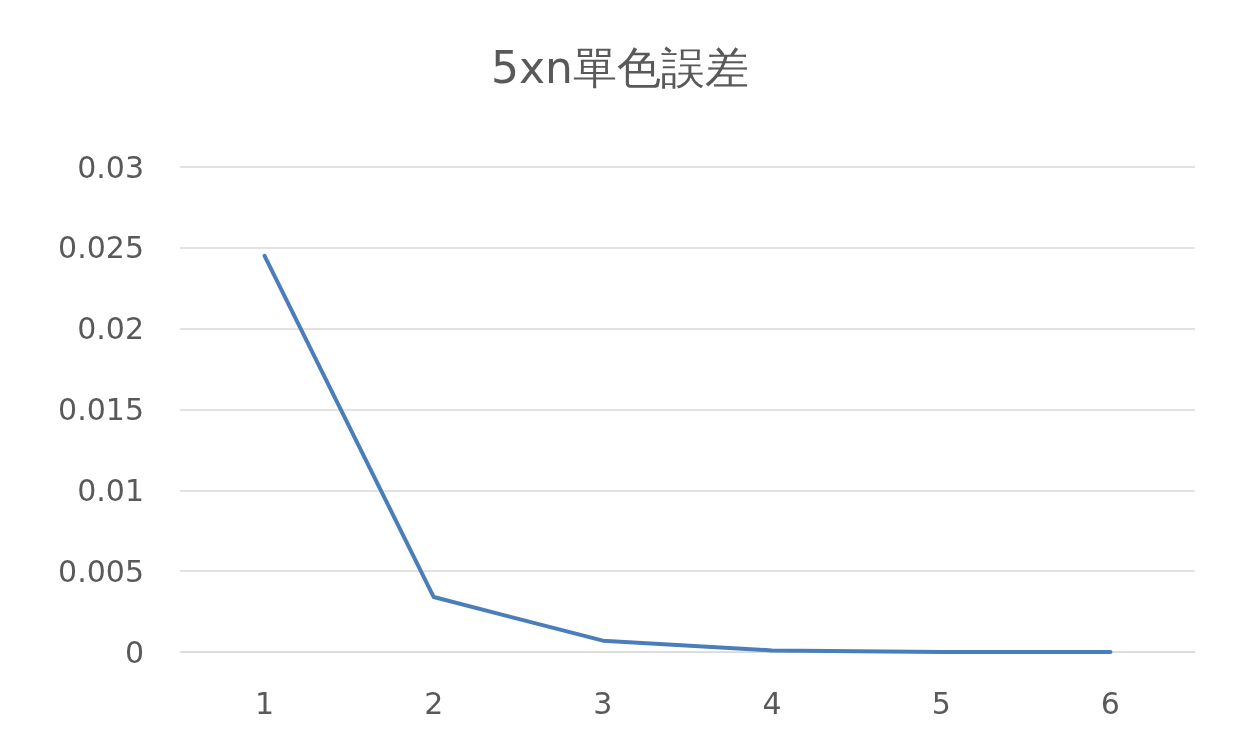  I want to click on y-tick-label: 0.005, so click(101, 571).